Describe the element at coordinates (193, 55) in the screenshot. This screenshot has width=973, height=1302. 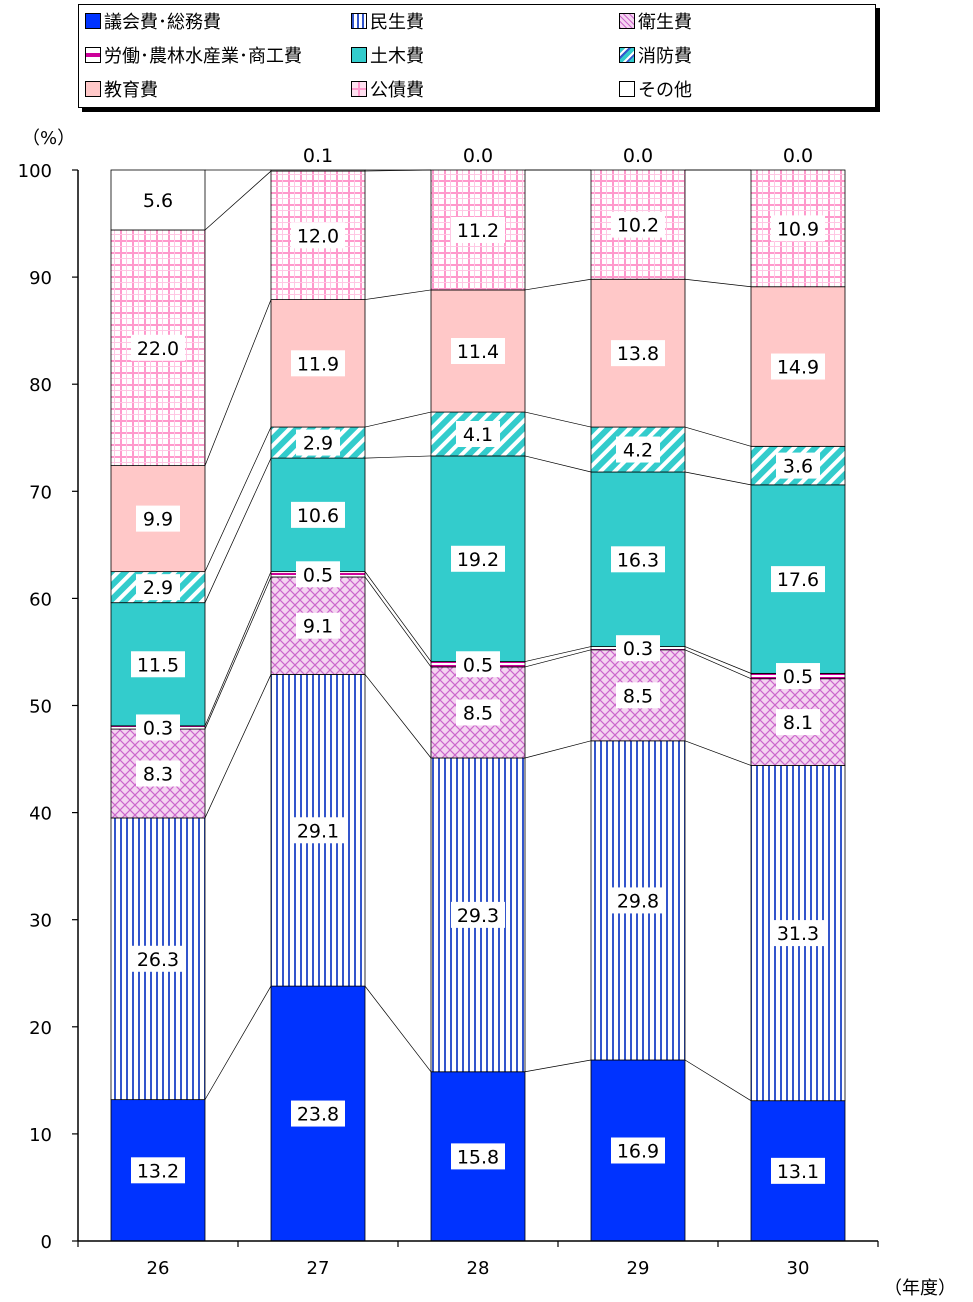
I see `legend-item-rodo-norin-shoko: 労働･農林水産業･商工費` at that location.